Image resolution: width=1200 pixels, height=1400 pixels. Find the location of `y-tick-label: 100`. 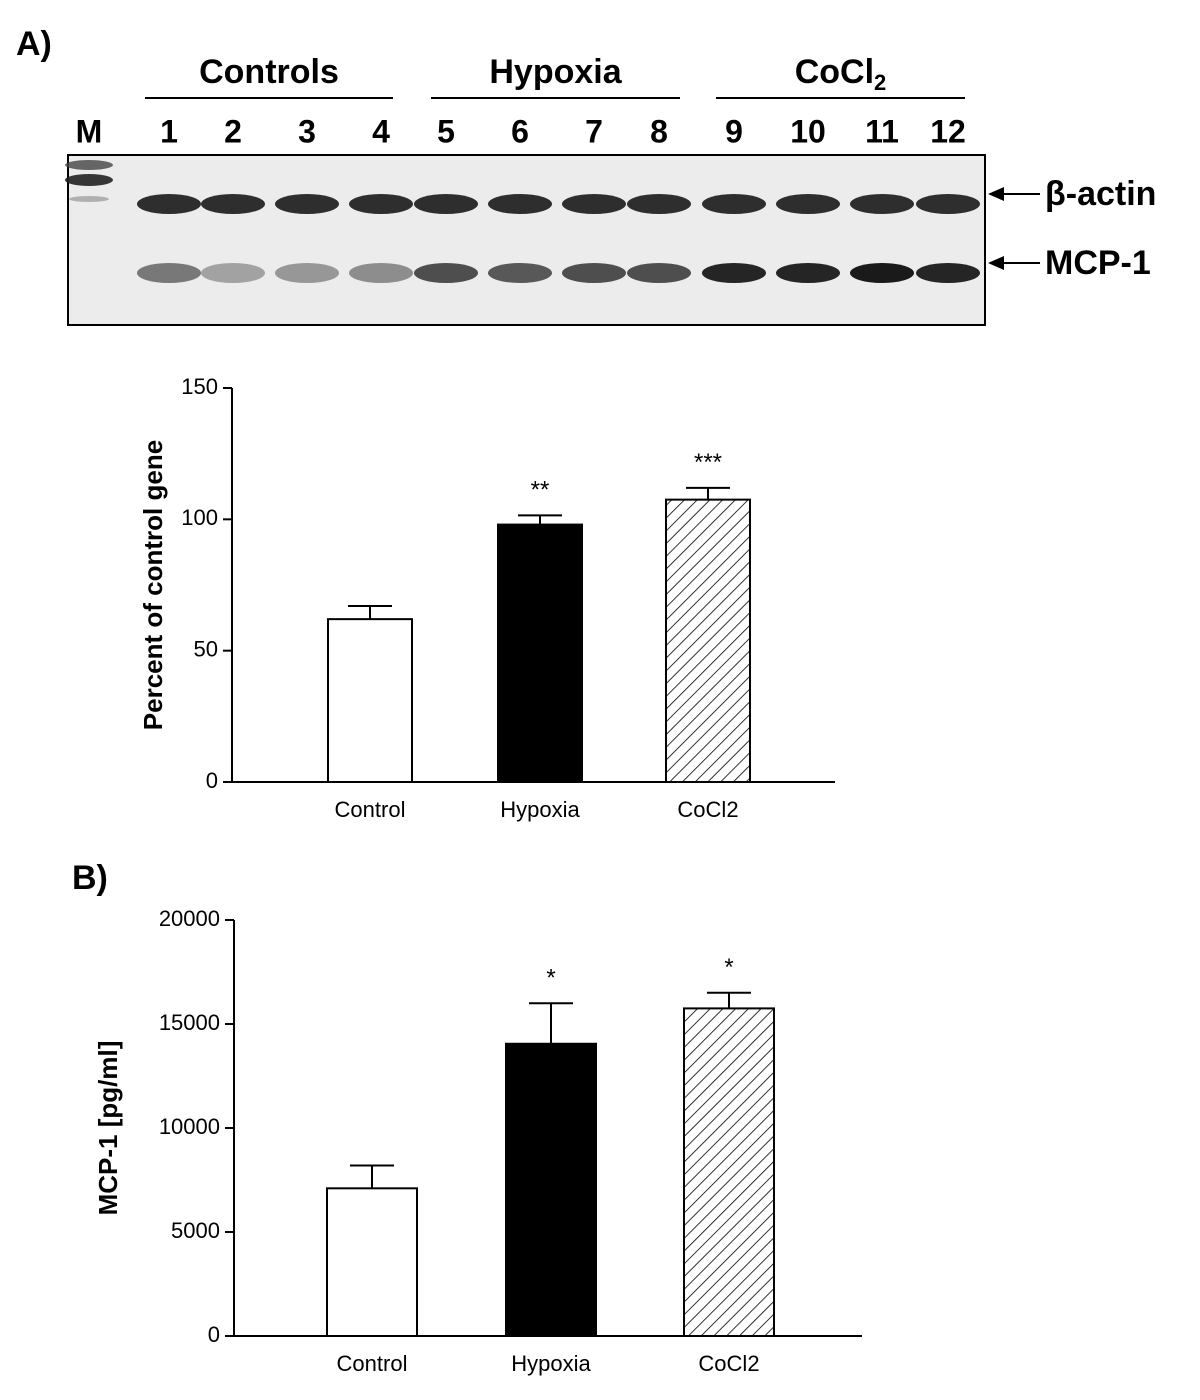

y-tick-label: 100 is located at coordinates (199, 517).